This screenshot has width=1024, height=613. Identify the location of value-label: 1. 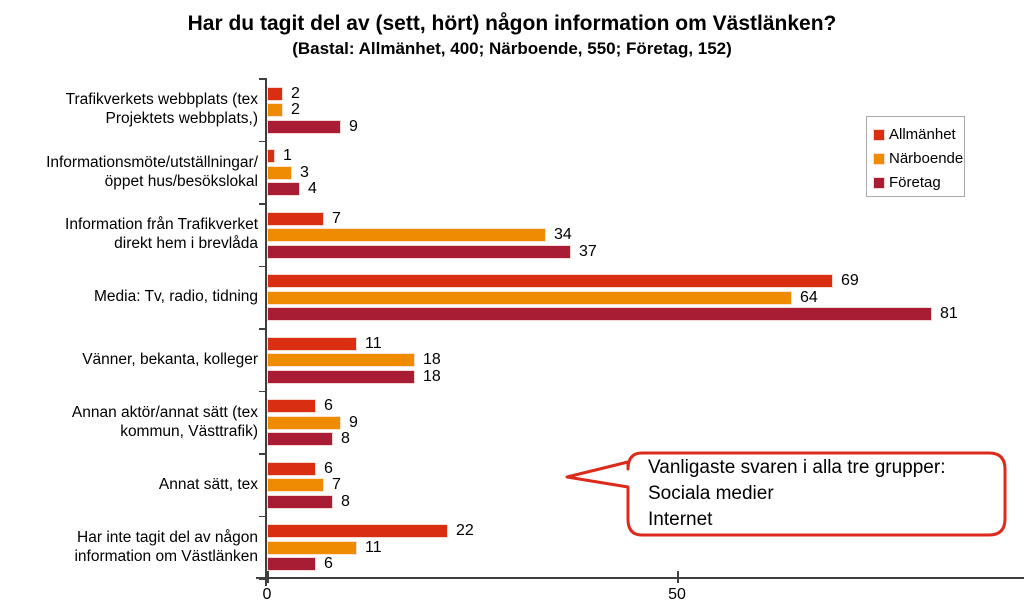
(287, 155).